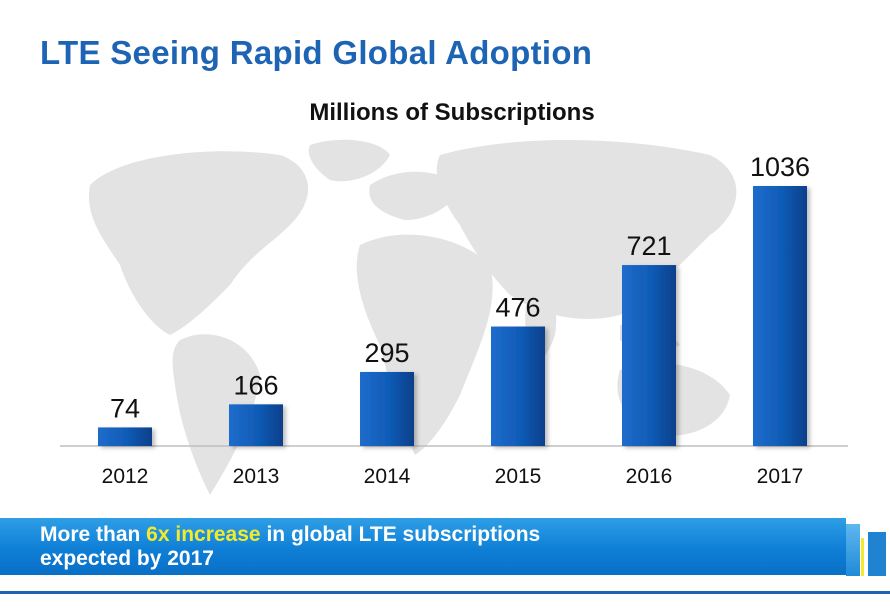 The image size is (890, 611). Describe the element at coordinates (125, 408) in the screenshot. I see `data-label-2012: 74` at that location.